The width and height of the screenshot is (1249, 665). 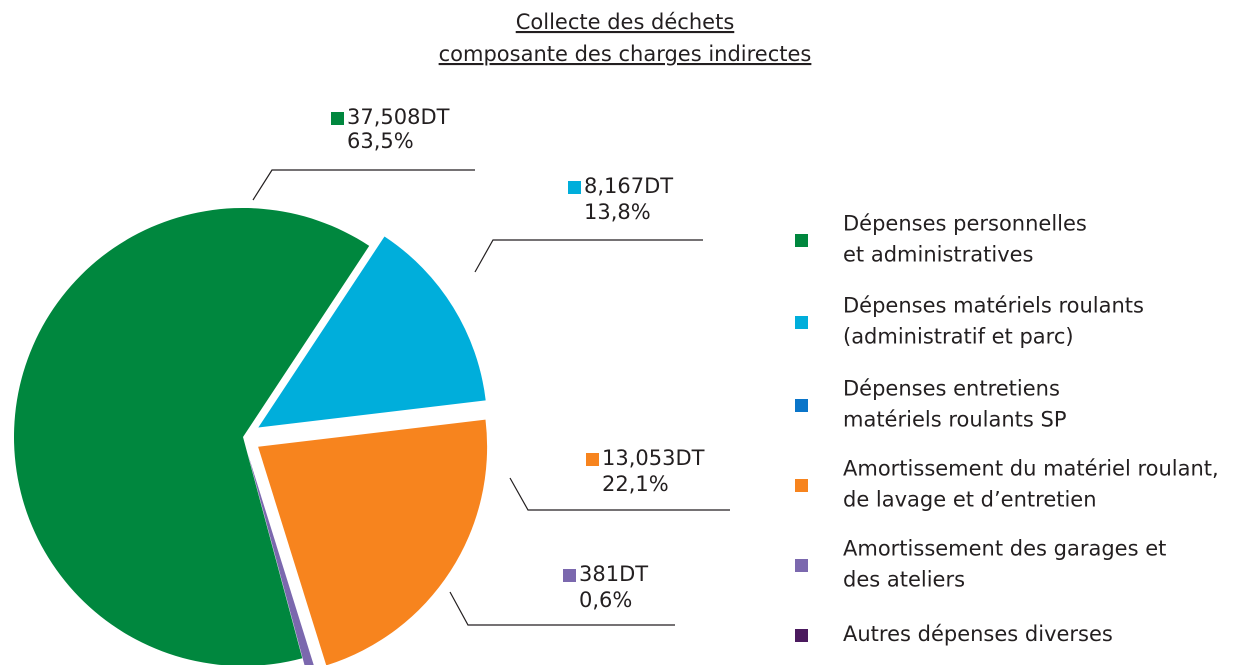 What do you see at coordinates (951, 389) in the screenshot?
I see `legend-label: Dépenses entretiens` at bounding box center [951, 389].